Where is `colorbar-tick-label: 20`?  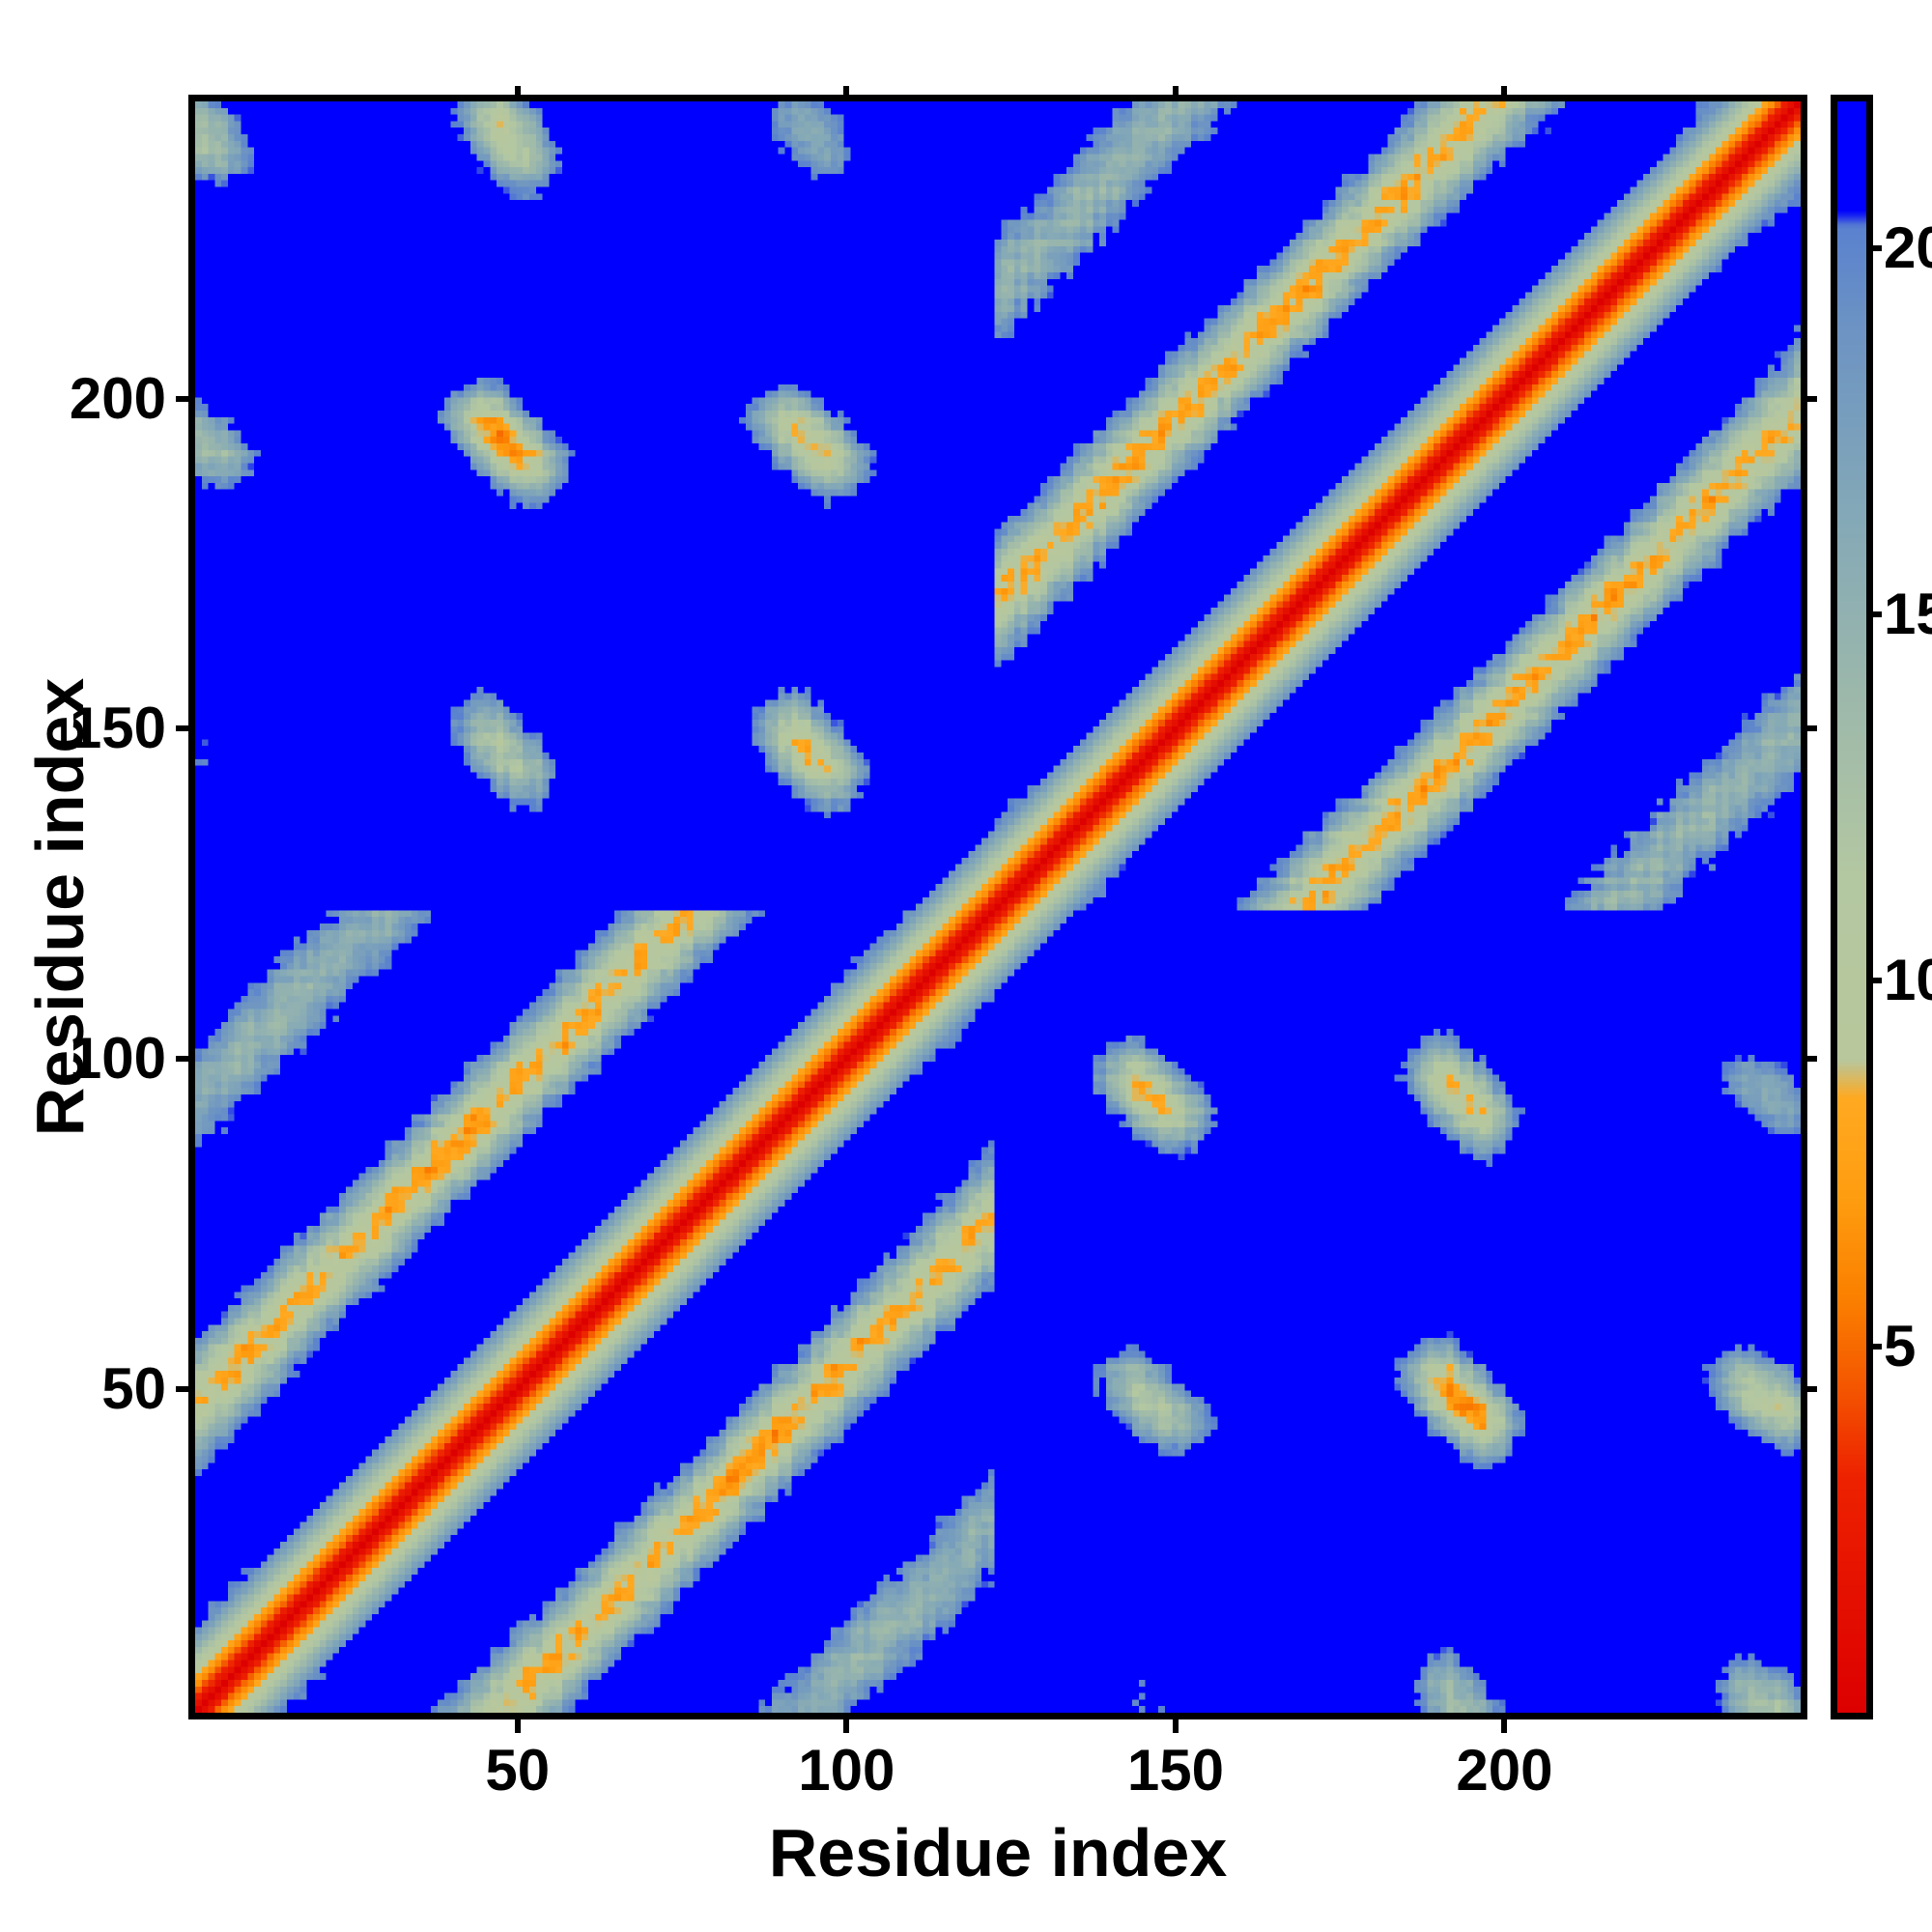
colorbar-tick-label: 20 is located at coordinates (1908, 247).